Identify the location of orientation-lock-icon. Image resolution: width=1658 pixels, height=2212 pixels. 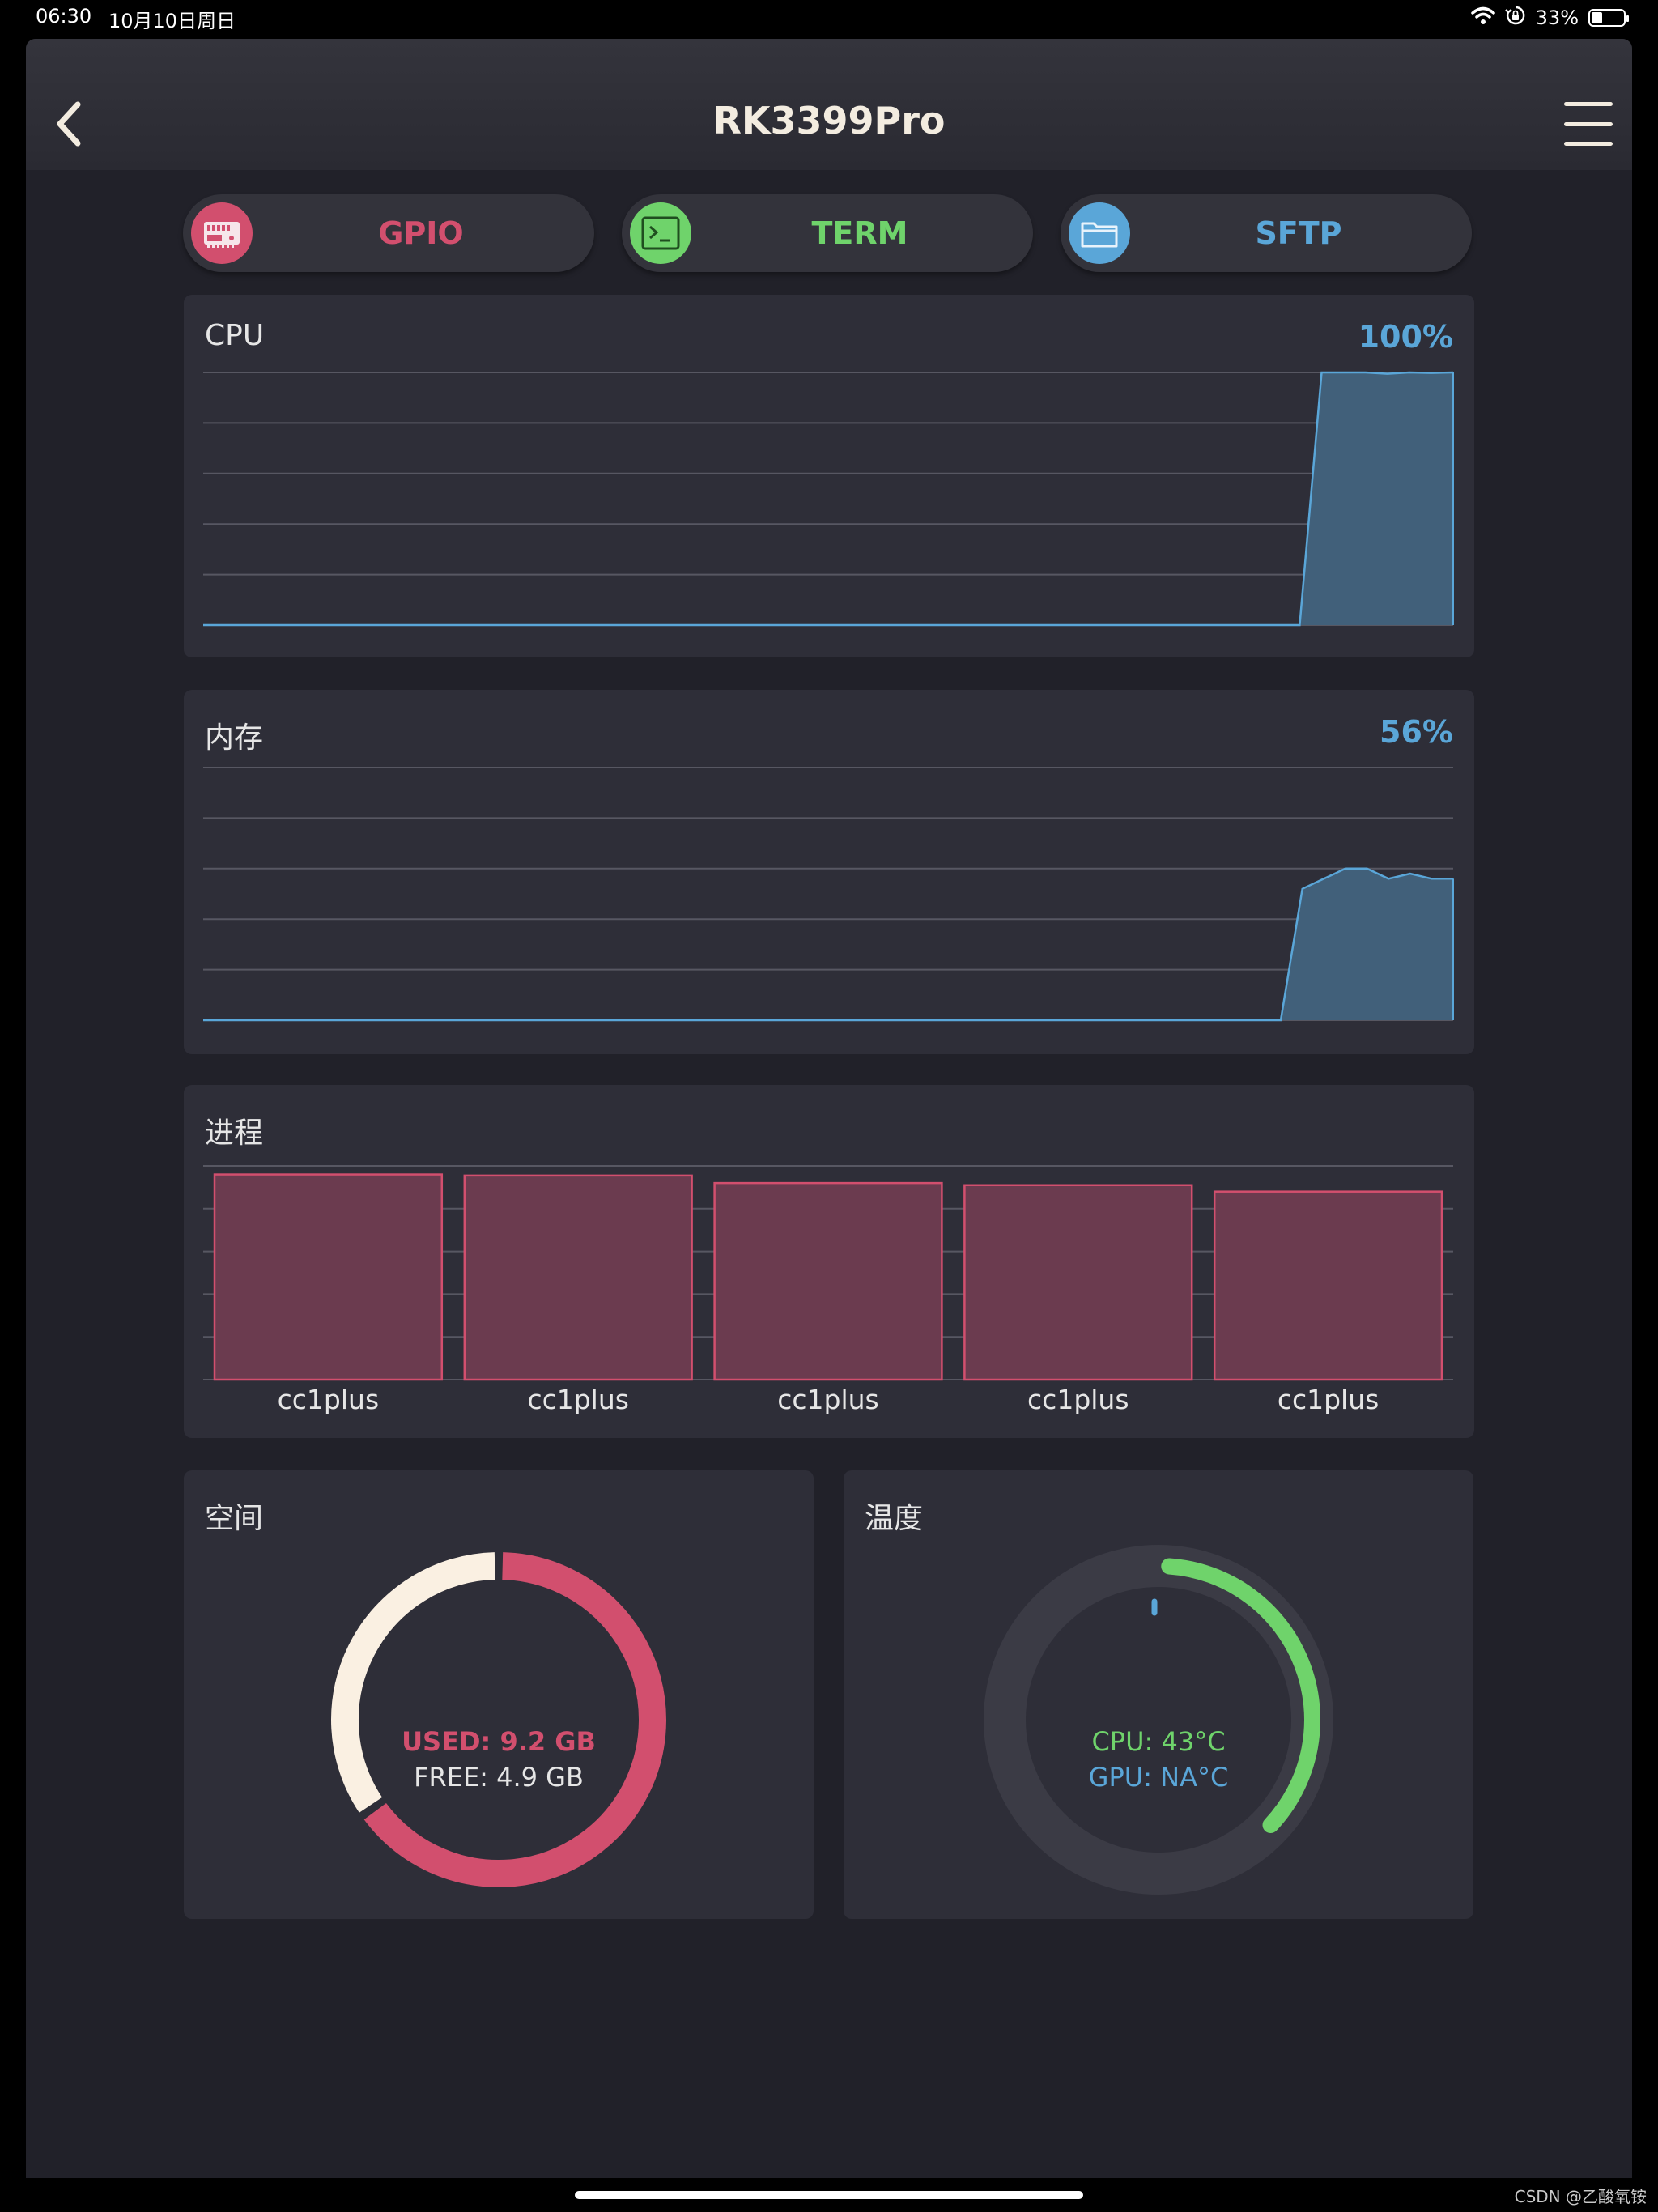
(1515, 18).